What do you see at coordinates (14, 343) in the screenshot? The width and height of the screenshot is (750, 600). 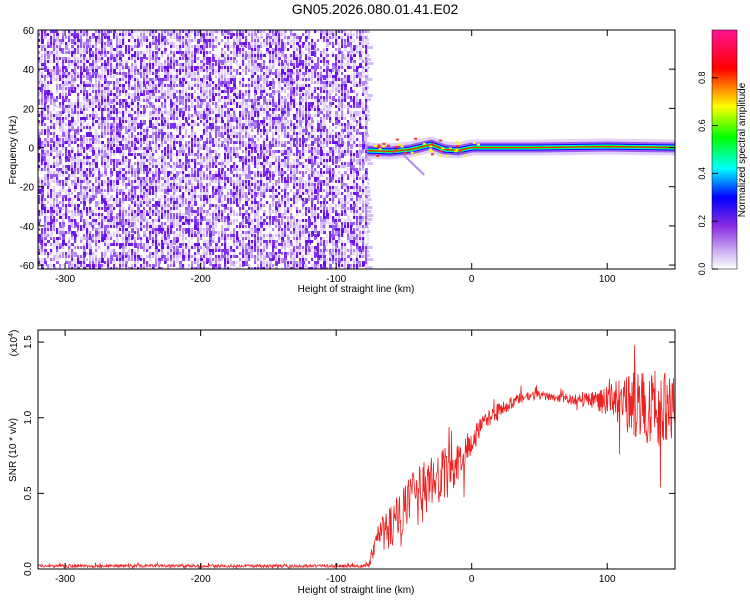 I see `snr-scale-note: (x104)` at bounding box center [14, 343].